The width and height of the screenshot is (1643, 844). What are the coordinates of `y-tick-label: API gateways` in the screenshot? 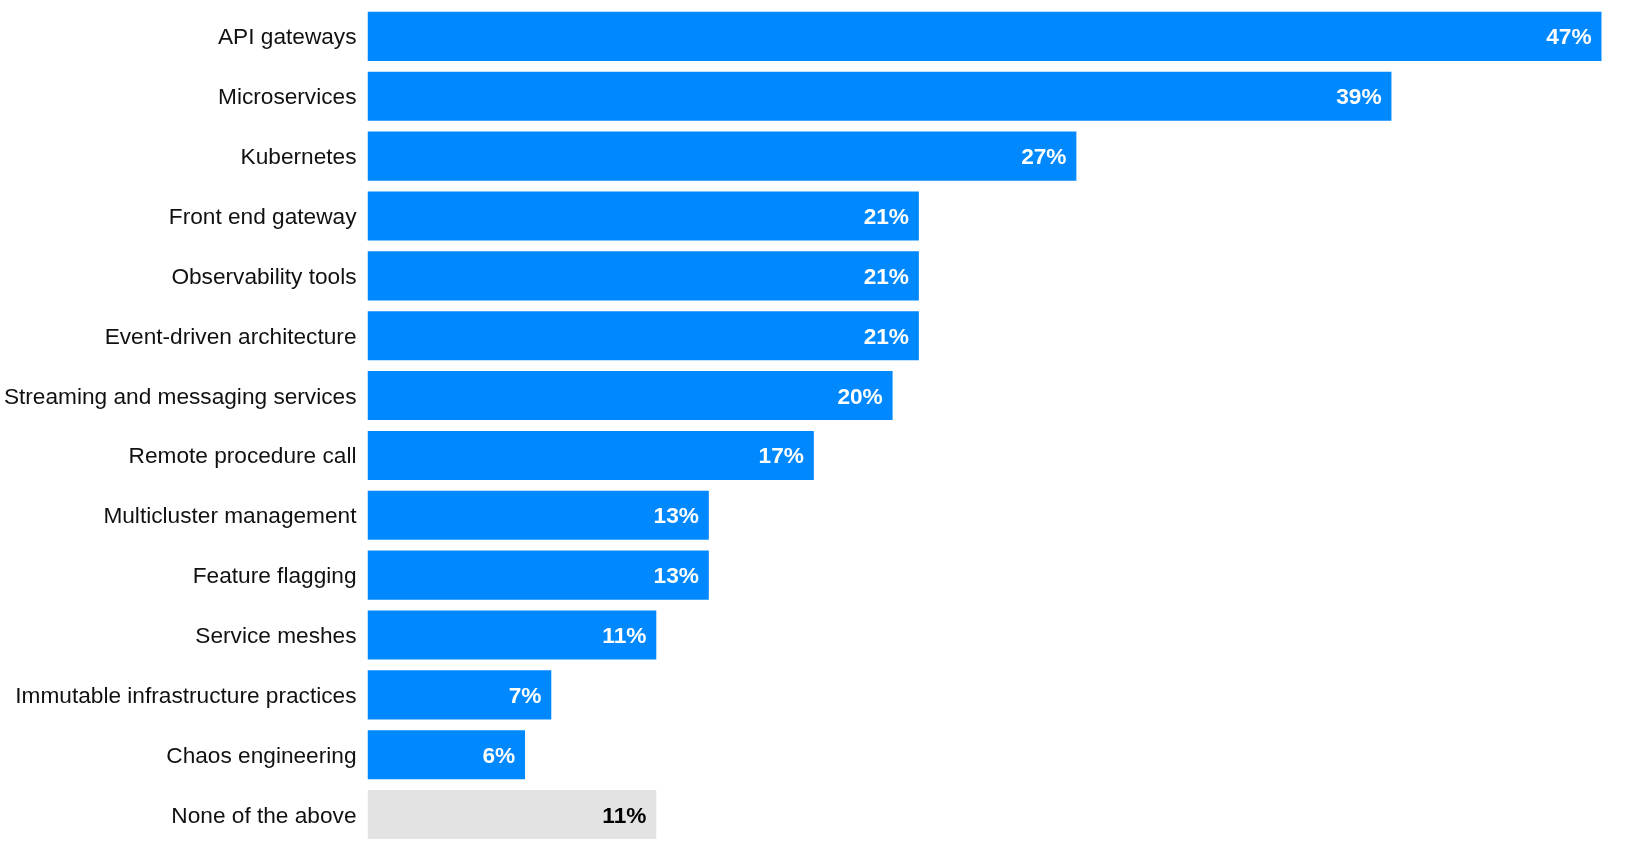 It's located at (287, 36).